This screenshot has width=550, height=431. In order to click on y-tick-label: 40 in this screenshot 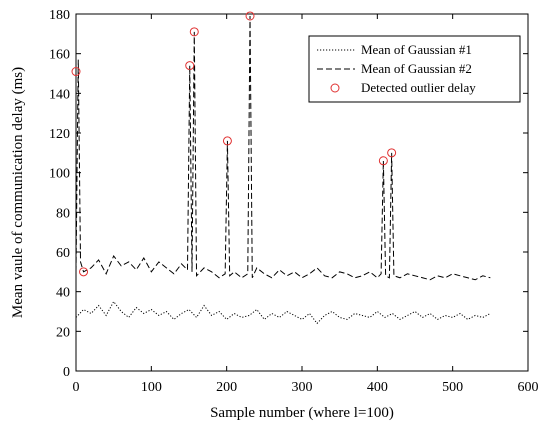, I will do `click(63, 293)`.